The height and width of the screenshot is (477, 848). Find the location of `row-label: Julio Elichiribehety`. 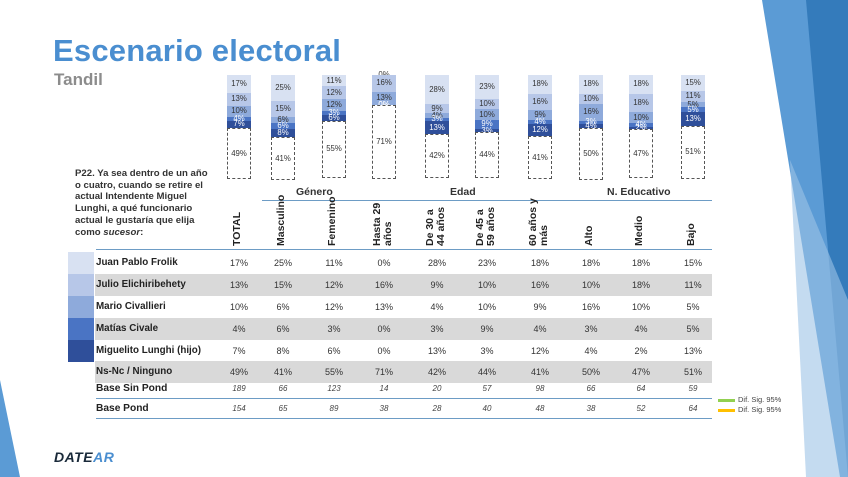

row-label: Julio Elichiribehety is located at coordinates (141, 284).